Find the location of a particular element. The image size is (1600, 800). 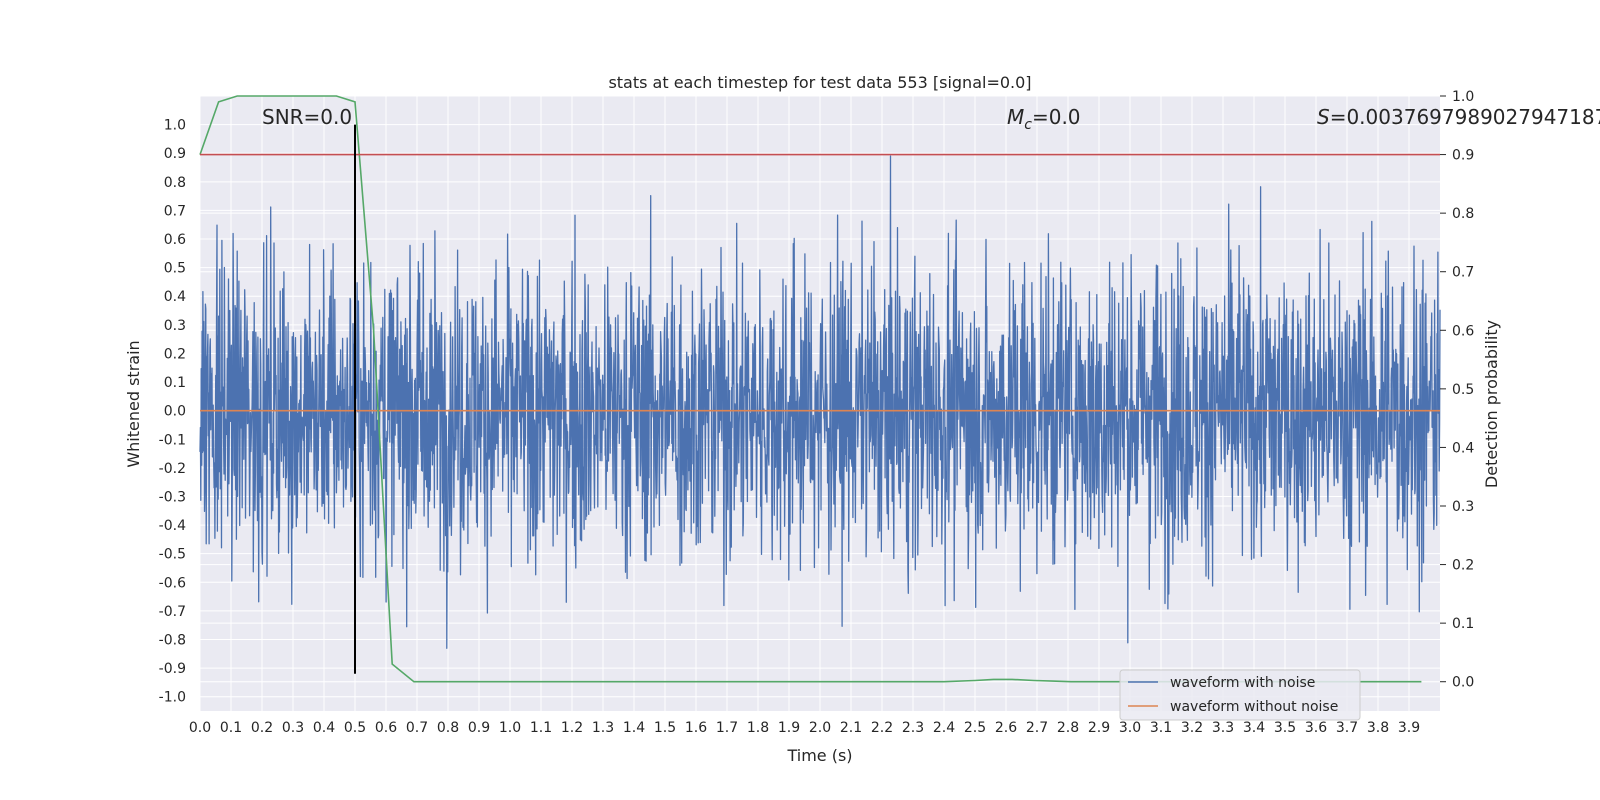

y-tick-label: -0.9 is located at coordinates (172, 669).